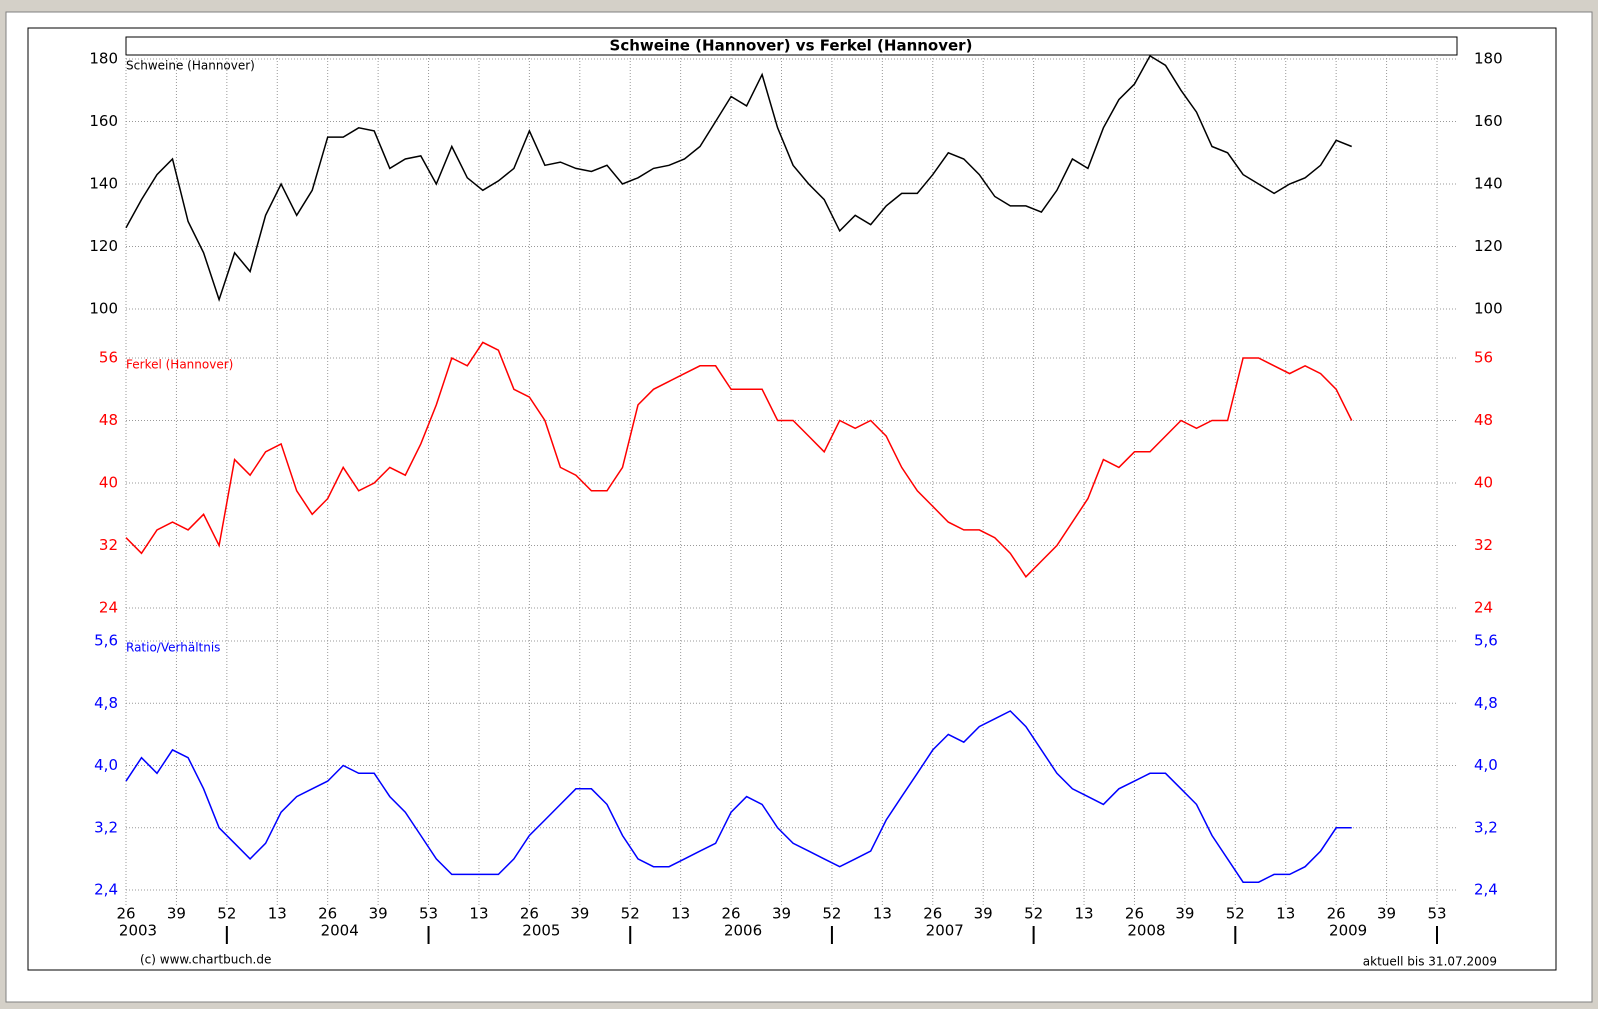 This screenshot has height=1009, width=1598. Describe the element at coordinates (103, 184) in the screenshot. I see `y-tick-label: 140` at that location.